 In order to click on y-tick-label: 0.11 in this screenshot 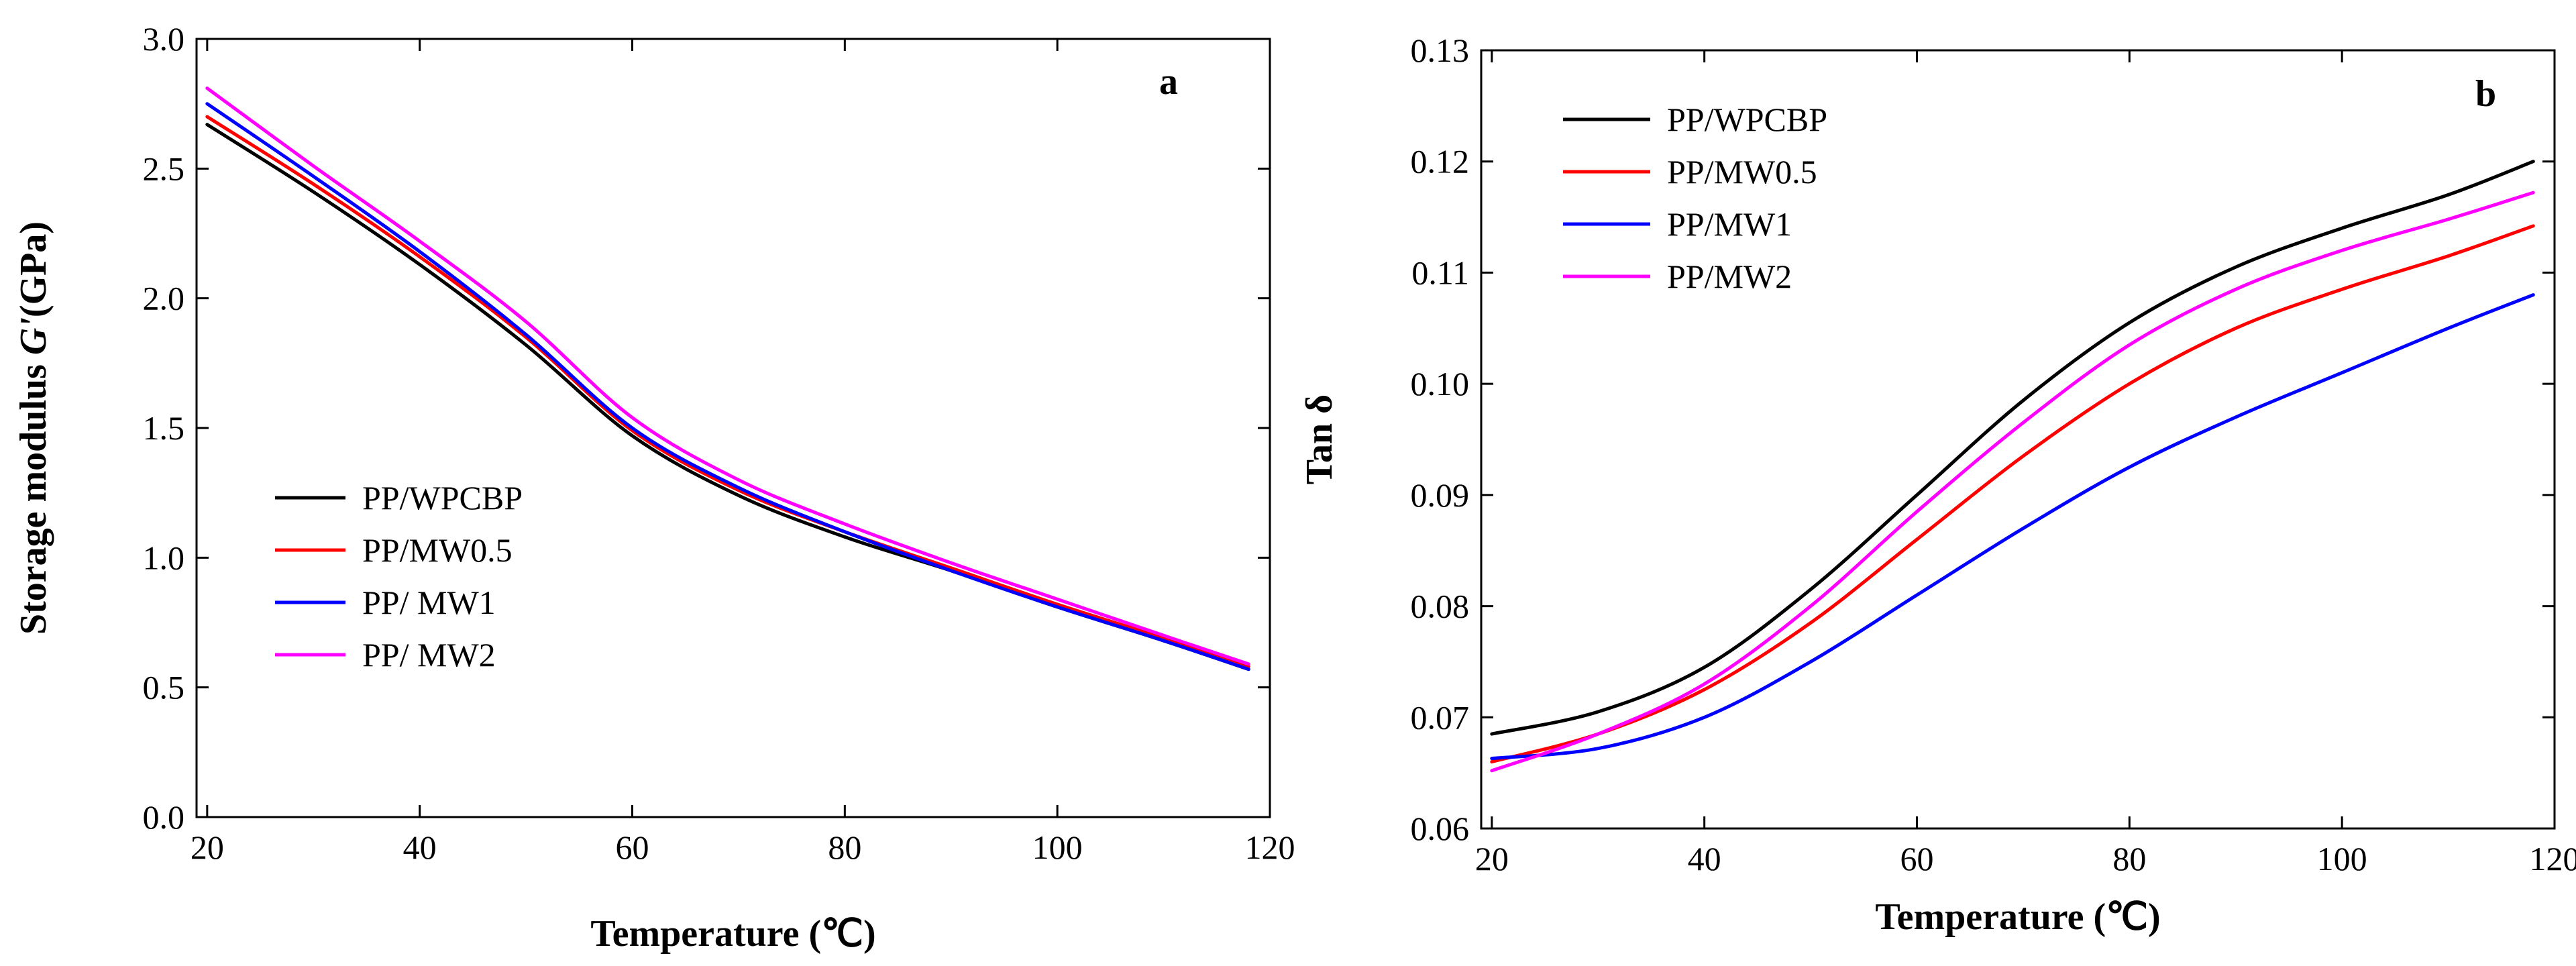, I will do `click(1440, 272)`.